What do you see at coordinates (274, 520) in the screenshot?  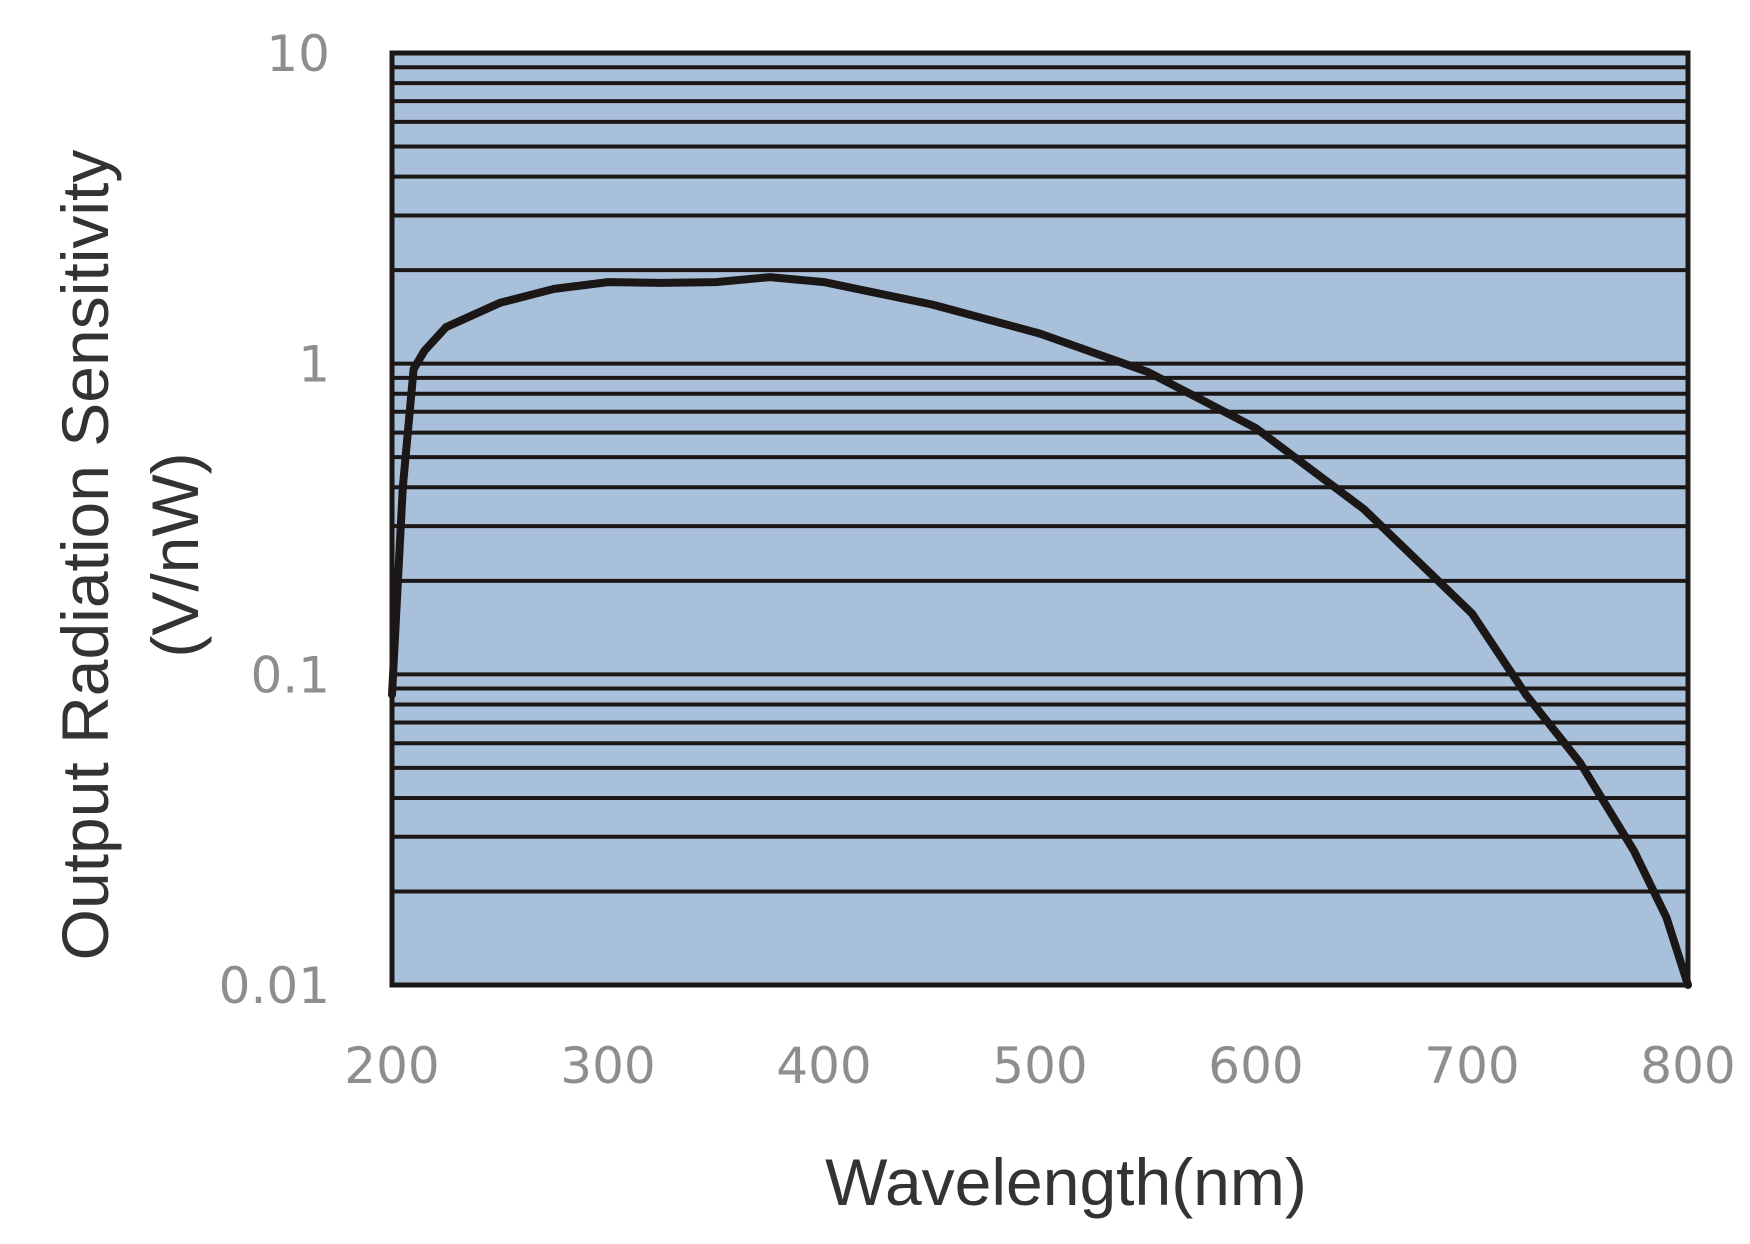 I see `y-tick-labels: 0.01 0.1 1 10` at bounding box center [274, 520].